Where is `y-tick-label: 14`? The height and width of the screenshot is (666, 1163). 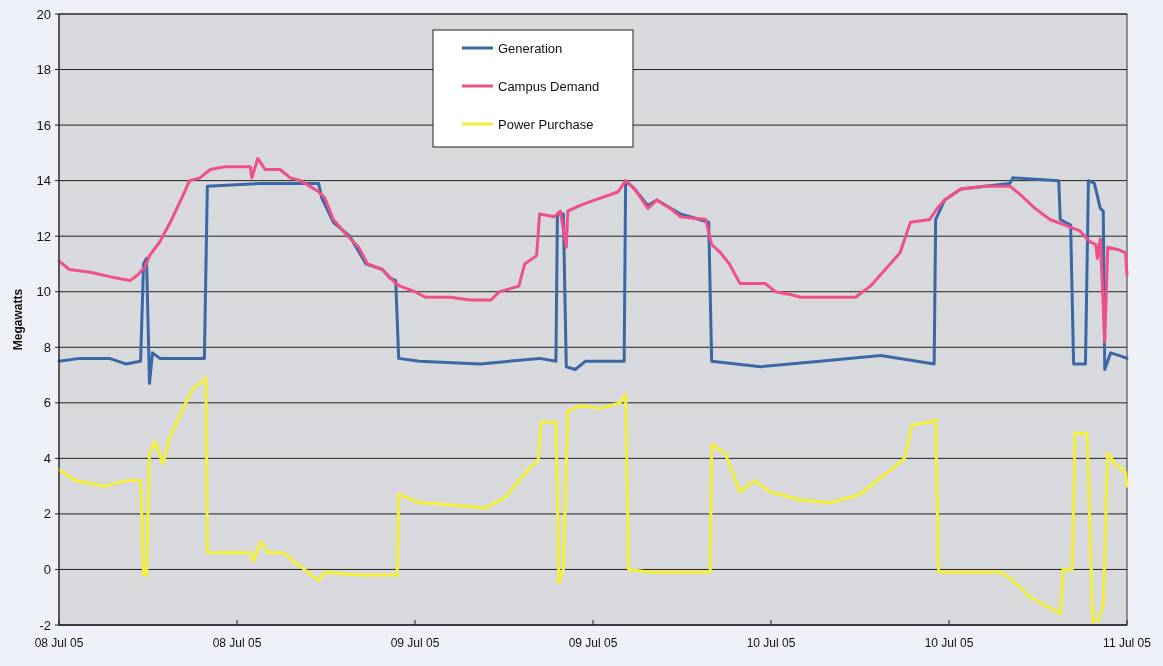
y-tick-label: 14 is located at coordinates (43, 181).